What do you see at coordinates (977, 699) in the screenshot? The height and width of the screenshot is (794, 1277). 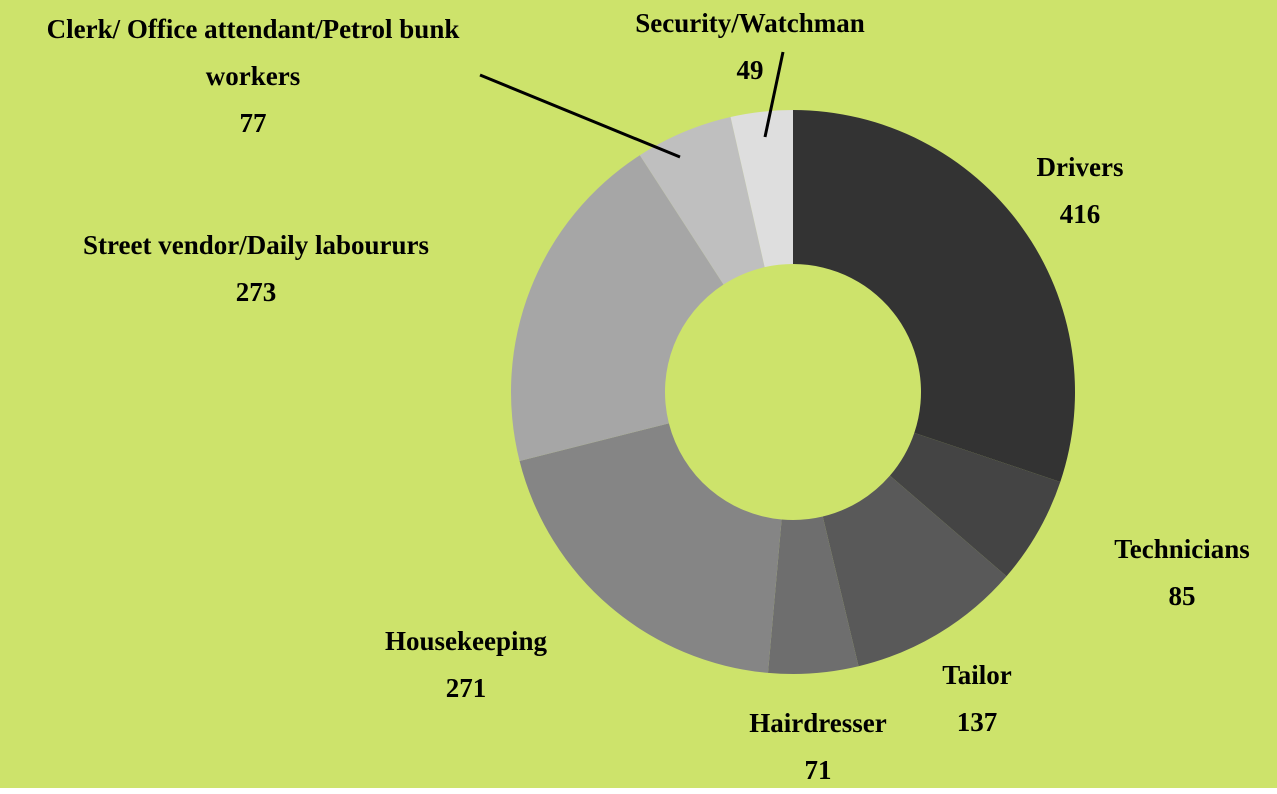 I see `slice-label: Tailor 137` at bounding box center [977, 699].